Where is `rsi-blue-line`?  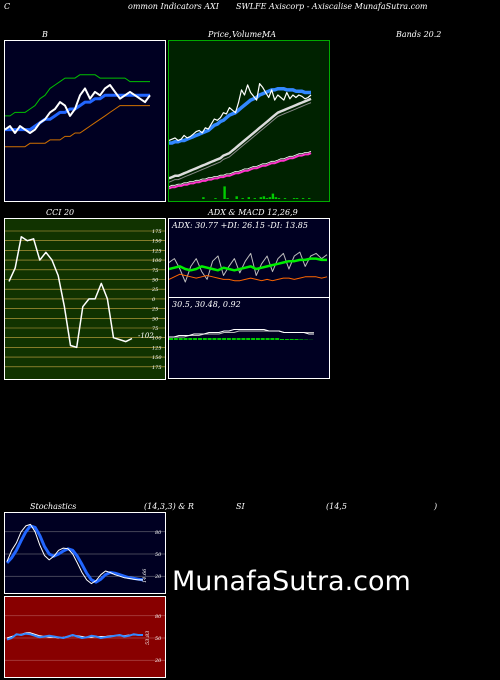
rsi-blue-line is located at coordinates (74, 636).